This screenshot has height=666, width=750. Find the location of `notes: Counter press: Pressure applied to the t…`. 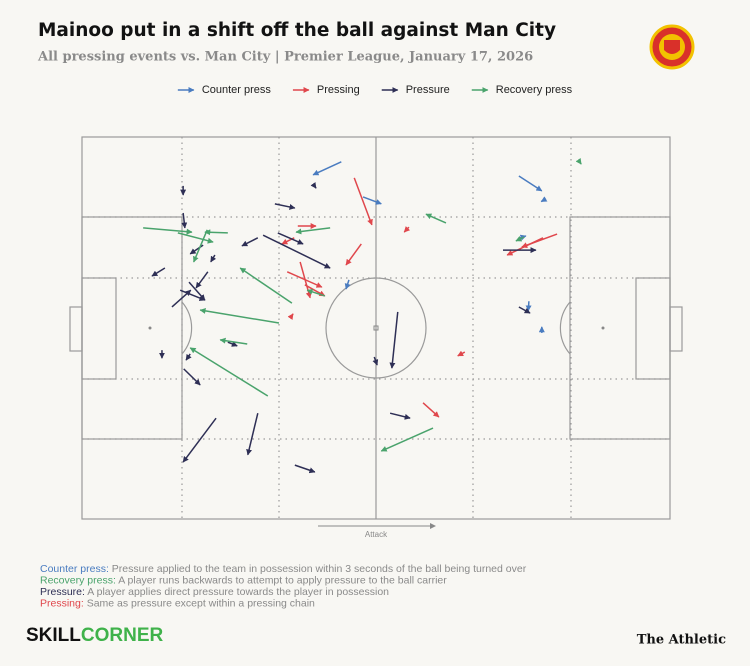

notes: Counter press: Pressure applied to the t… is located at coordinates (283, 586).